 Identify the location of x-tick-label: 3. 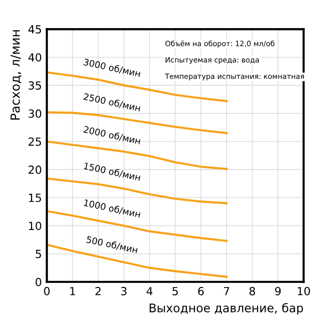
(124, 291).